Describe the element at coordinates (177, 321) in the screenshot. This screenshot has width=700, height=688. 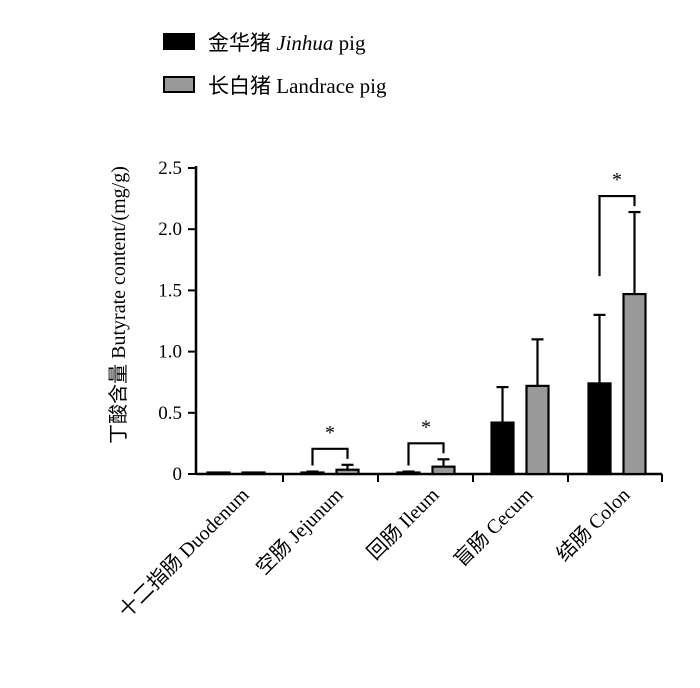
I see `y-ticks: 0 0.5 1.0 1.5 2.0 2.5` at that location.